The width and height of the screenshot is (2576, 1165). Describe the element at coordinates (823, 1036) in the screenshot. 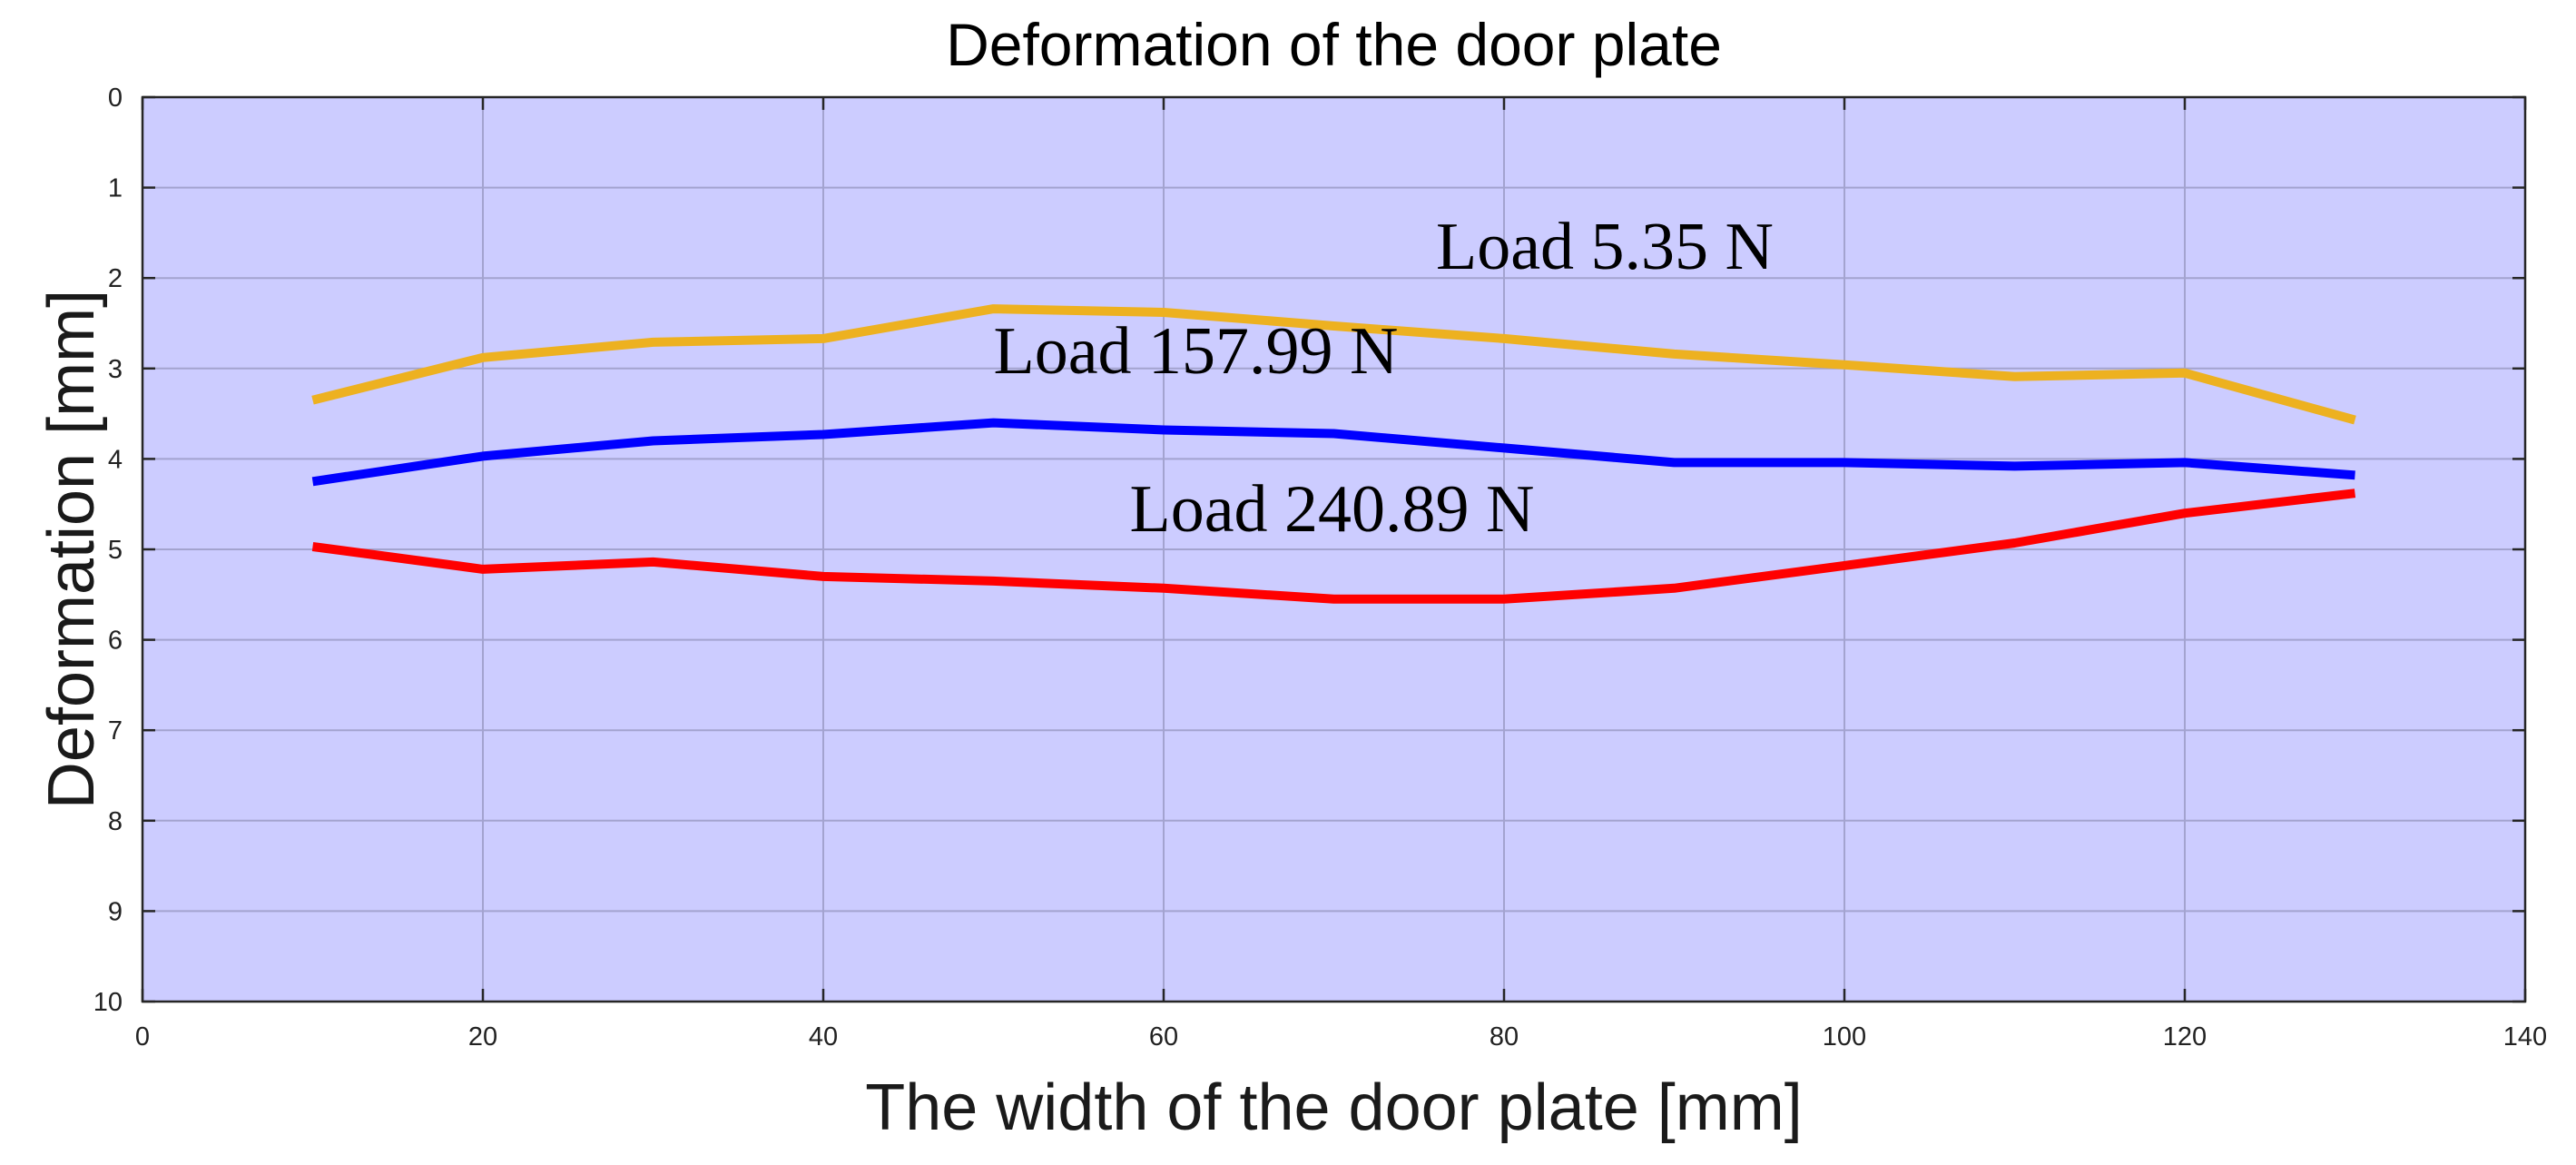

I see `x-tick-label: 40` at that location.